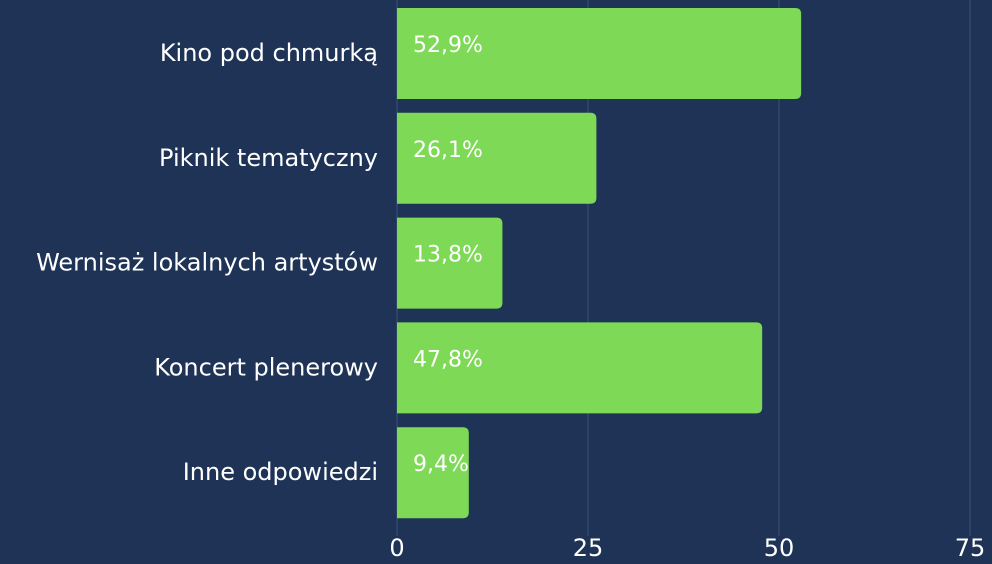 This screenshot has height=564, width=992. What do you see at coordinates (779, 548) in the screenshot?
I see `x-tick-label: 50` at bounding box center [779, 548].